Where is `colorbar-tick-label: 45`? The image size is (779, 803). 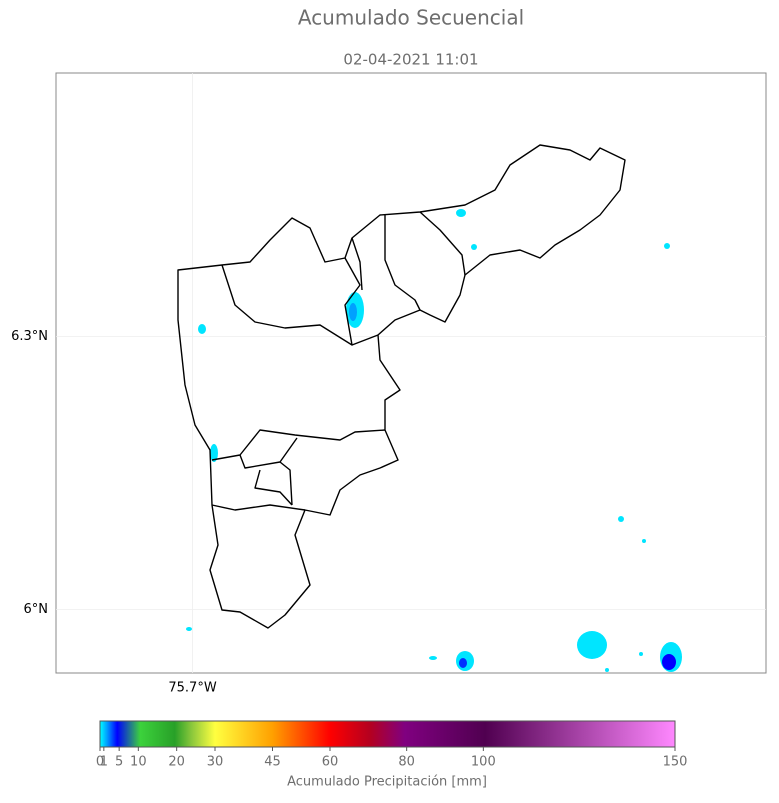
colorbar-tick-label: 45 is located at coordinates (272, 762).